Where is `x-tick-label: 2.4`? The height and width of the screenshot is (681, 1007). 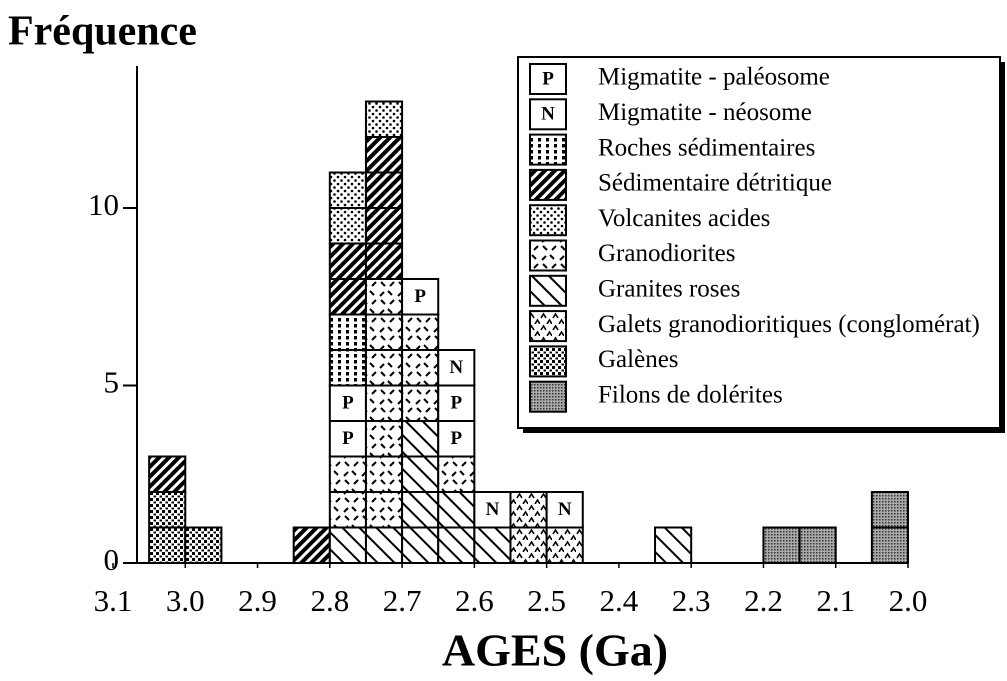 x-tick-label: 2.4 is located at coordinates (619, 600).